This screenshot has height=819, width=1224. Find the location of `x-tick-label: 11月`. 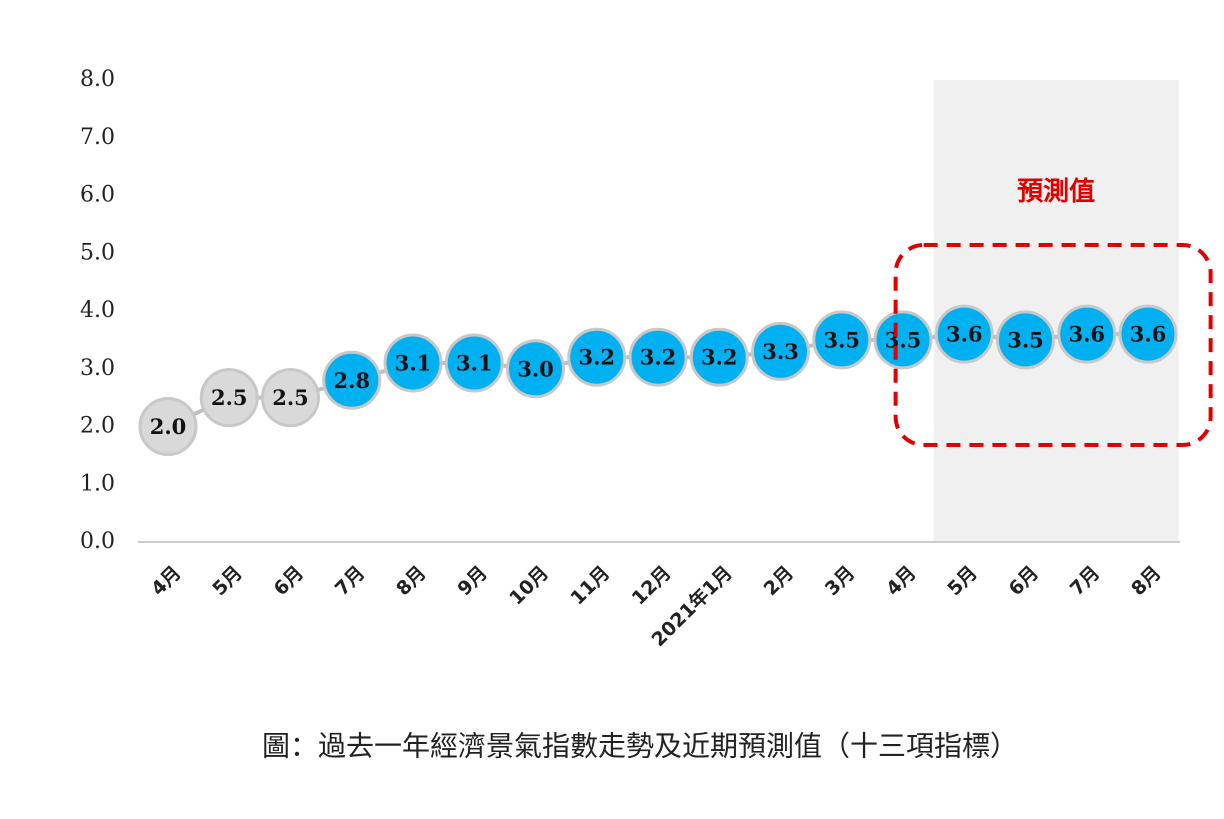

x-tick-label: 11月 is located at coordinates (590, 586).